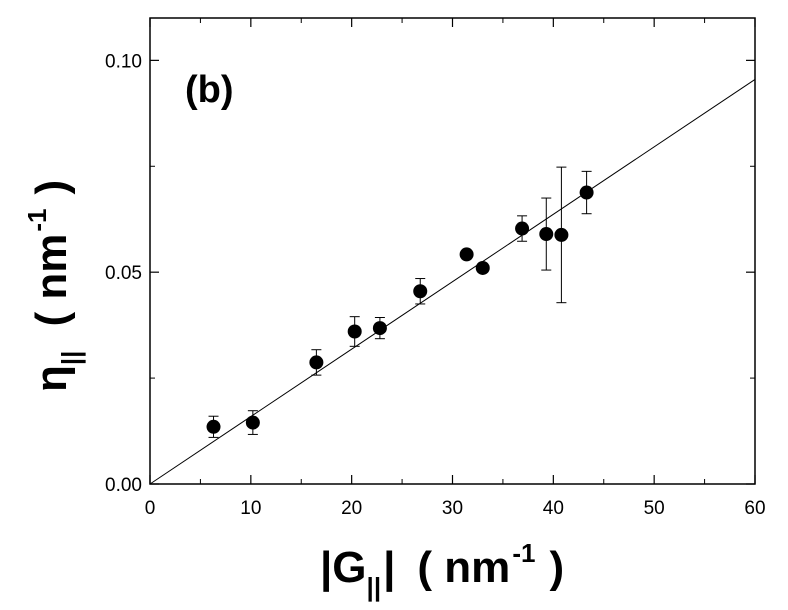  I want to click on x-tick-label: 0, so click(150, 508).